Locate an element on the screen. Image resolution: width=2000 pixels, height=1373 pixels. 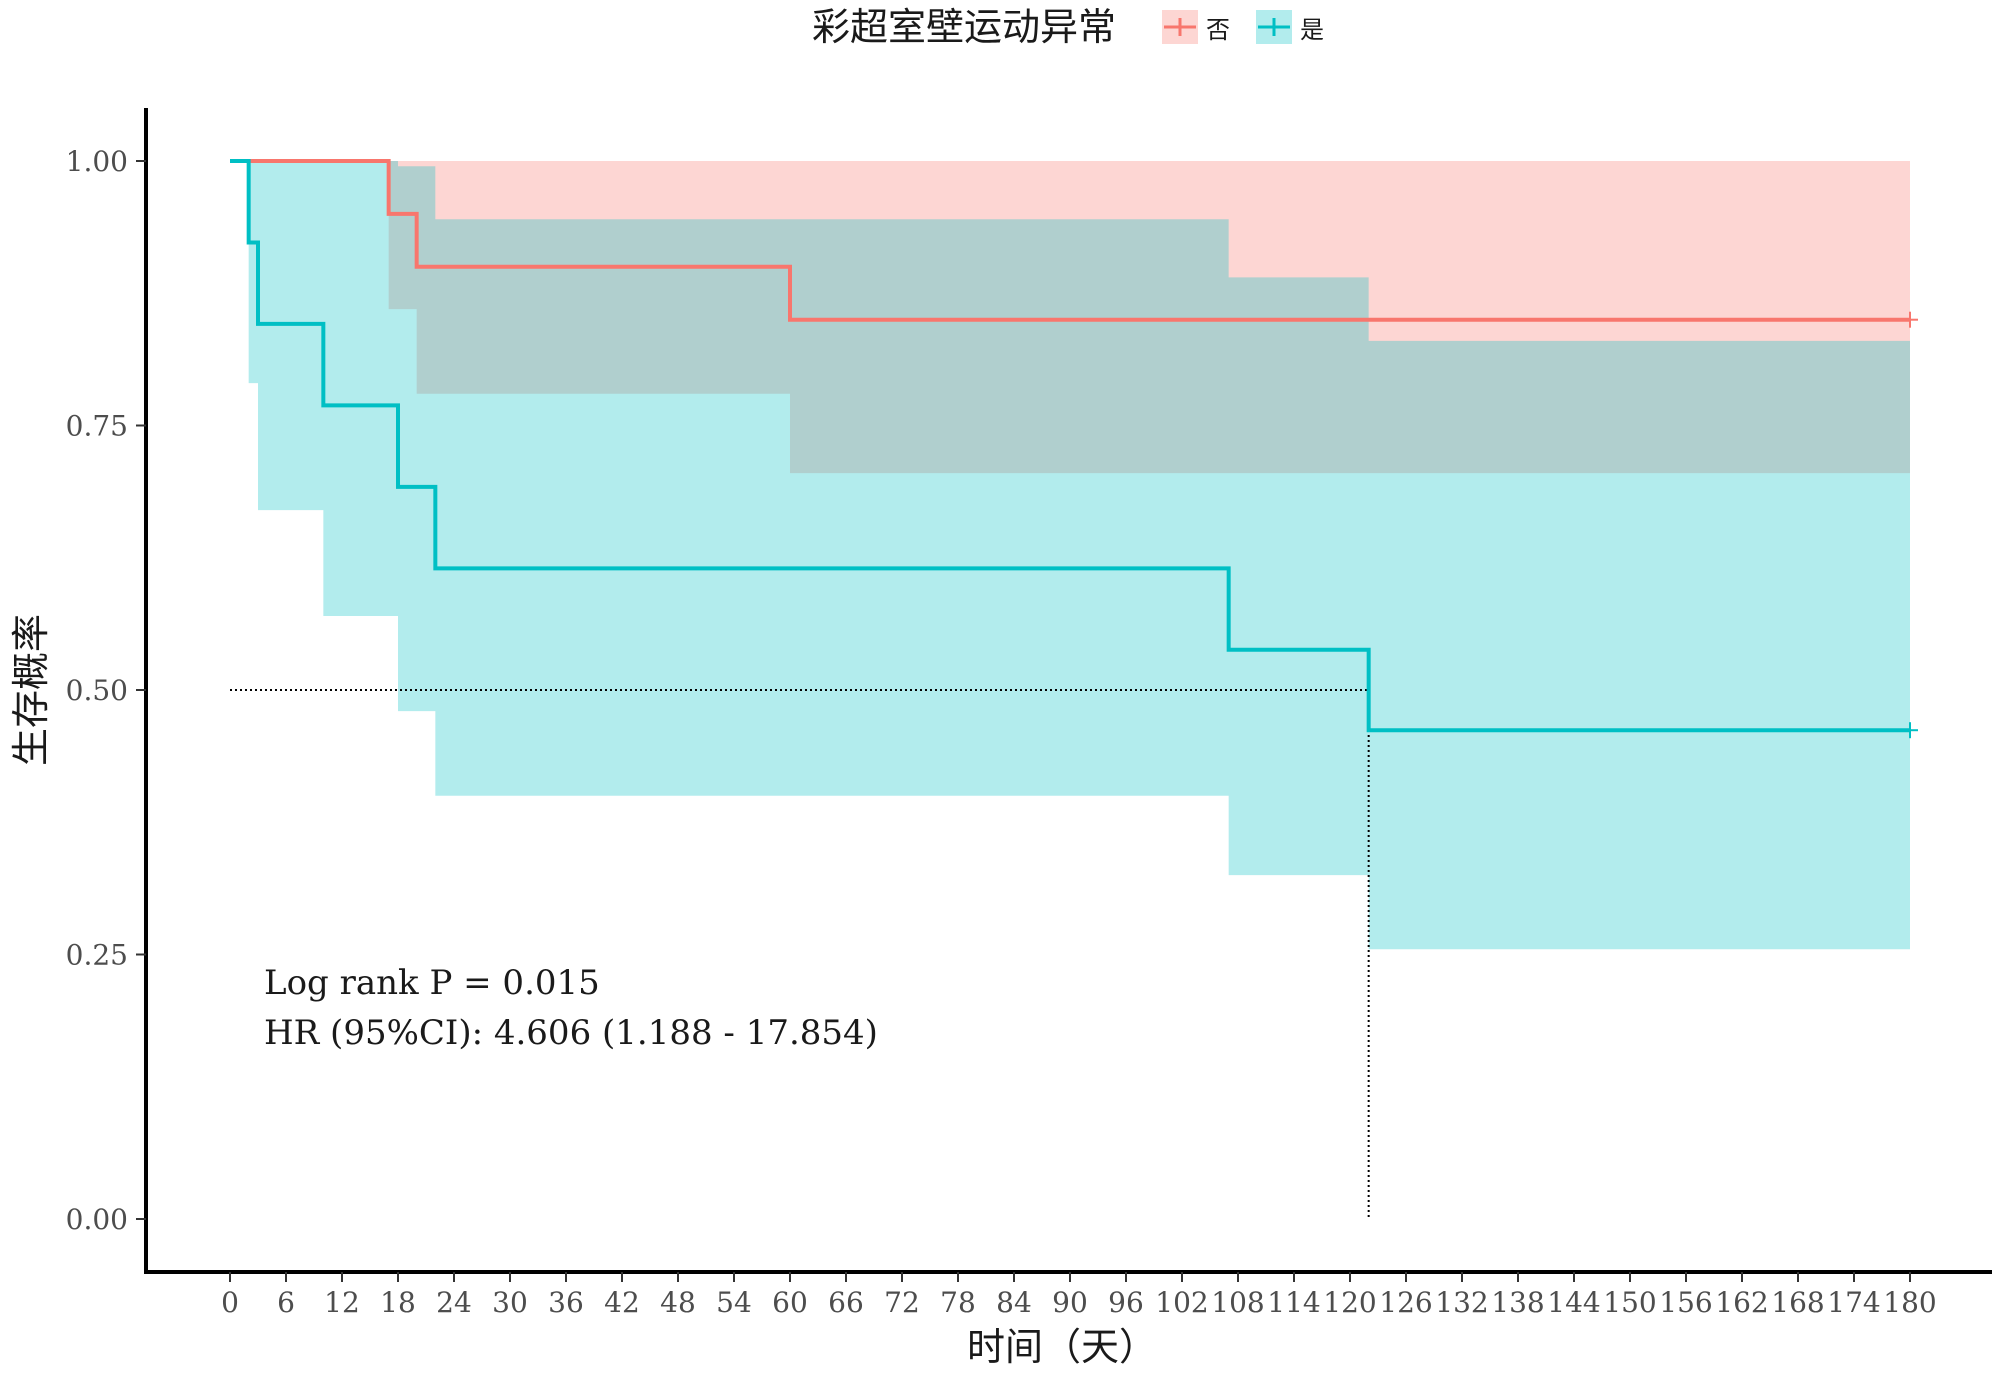
x-tick-label: 30 is located at coordinates (510, 1302).